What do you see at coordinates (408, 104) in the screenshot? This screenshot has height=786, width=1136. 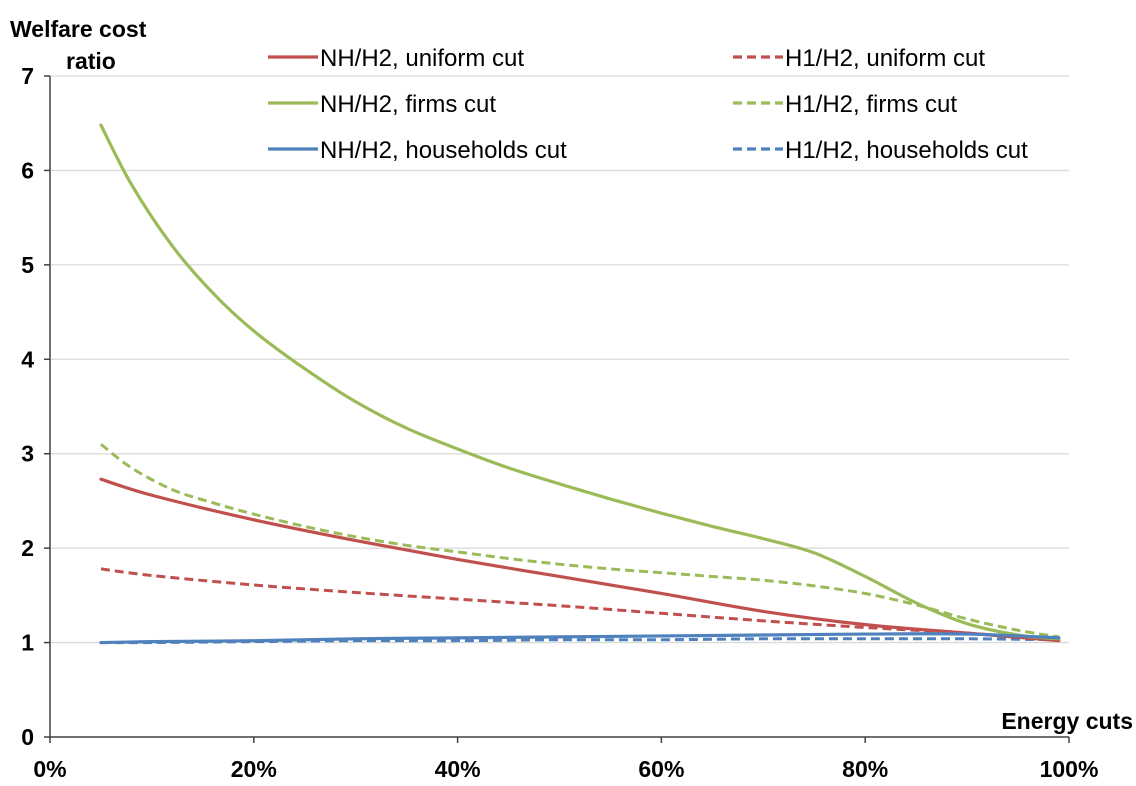 I see `legend-label-1: NH/H2, firms cut` at bounding box center [408, 104].